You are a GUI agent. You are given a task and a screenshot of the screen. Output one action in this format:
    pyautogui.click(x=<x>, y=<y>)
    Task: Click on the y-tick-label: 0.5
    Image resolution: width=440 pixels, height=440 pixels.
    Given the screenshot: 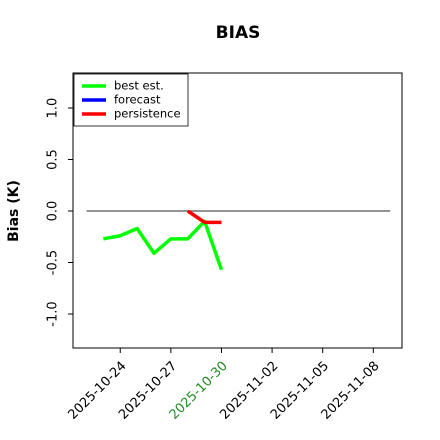 What is the action you would take?
    pyautogui.click(x=53, y=159)
    